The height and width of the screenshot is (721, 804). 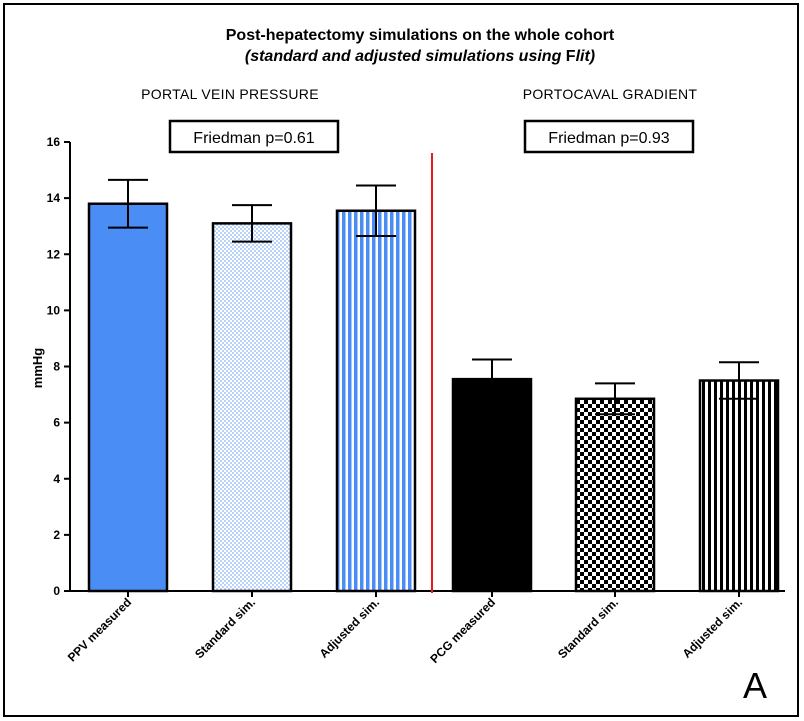 I want to click on stat-box-group-1: Friedman p=0.61, so click(x=254, y=136).